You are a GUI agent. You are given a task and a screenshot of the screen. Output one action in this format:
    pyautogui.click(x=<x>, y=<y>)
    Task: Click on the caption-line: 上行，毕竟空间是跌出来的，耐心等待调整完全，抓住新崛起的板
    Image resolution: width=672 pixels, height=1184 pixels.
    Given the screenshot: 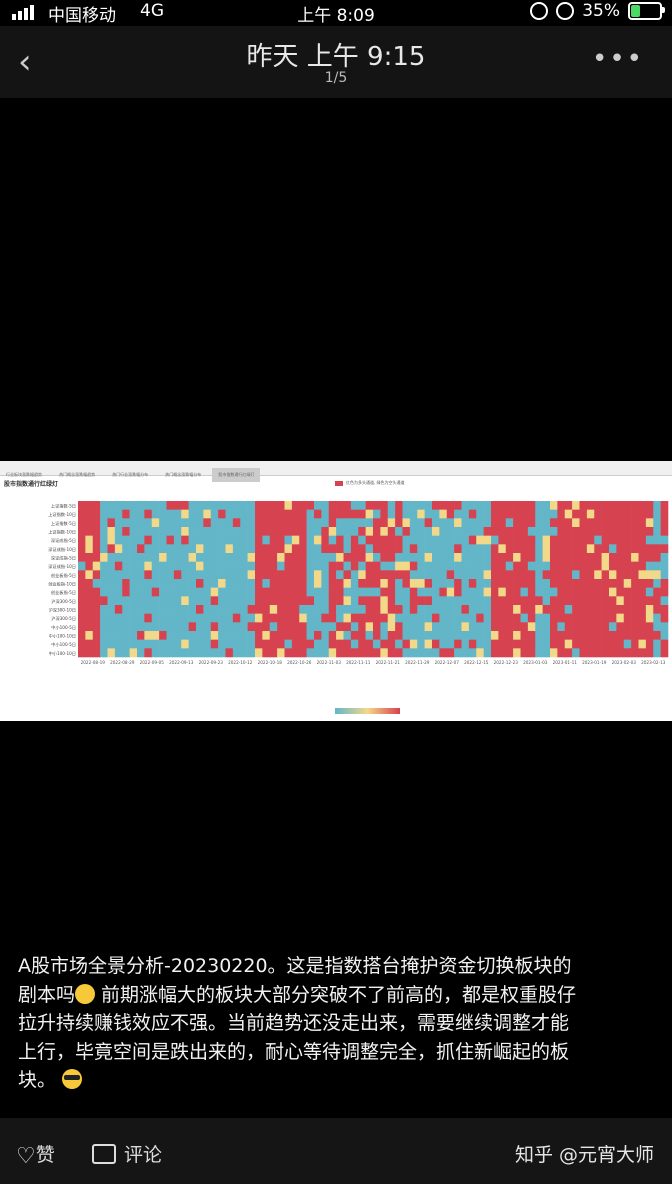 What is the action you would take?
    pyautogui.click(x=294, y=1051)
    